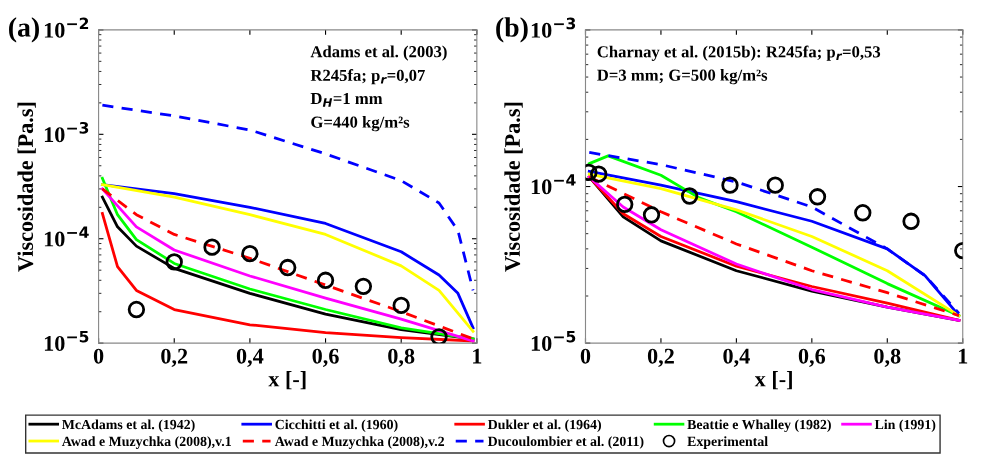 This screenshot has width=1006, height=460. Describe the element at coordinates (512, 30) in the screenshot. I see `chart-title: (b)` at that location.